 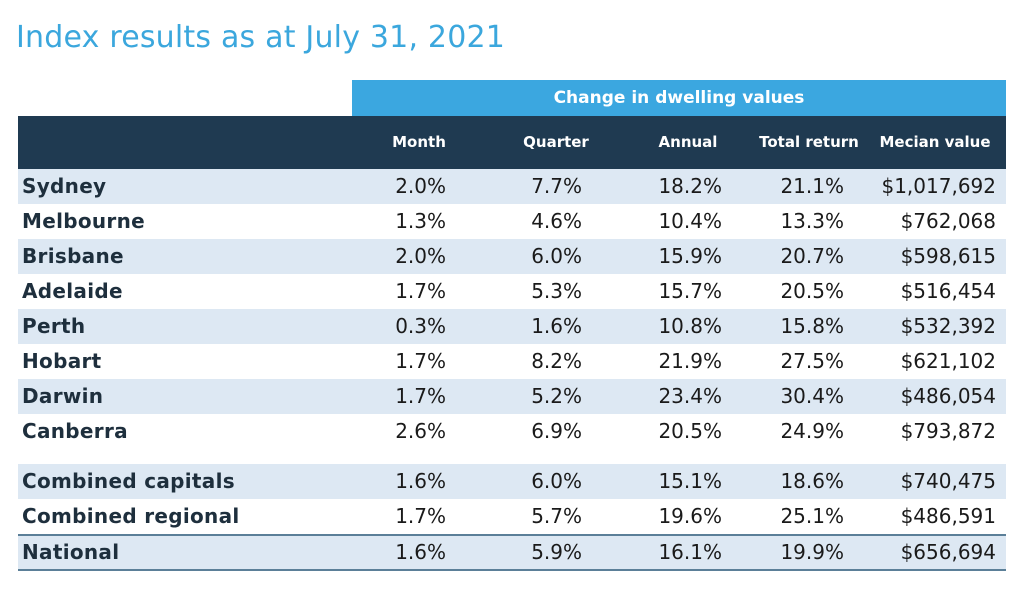 I want to click on cell-median-value: $1,017,692, so click(x=938, y=186).